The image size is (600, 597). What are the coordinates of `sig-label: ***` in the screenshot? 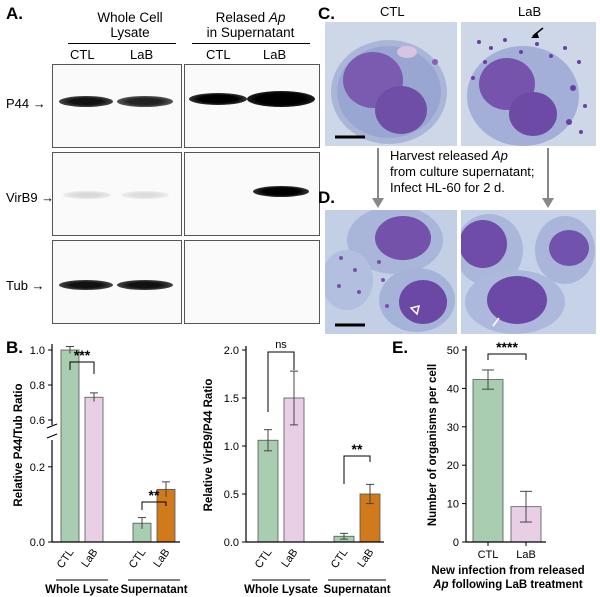 It's located at (82, 355).